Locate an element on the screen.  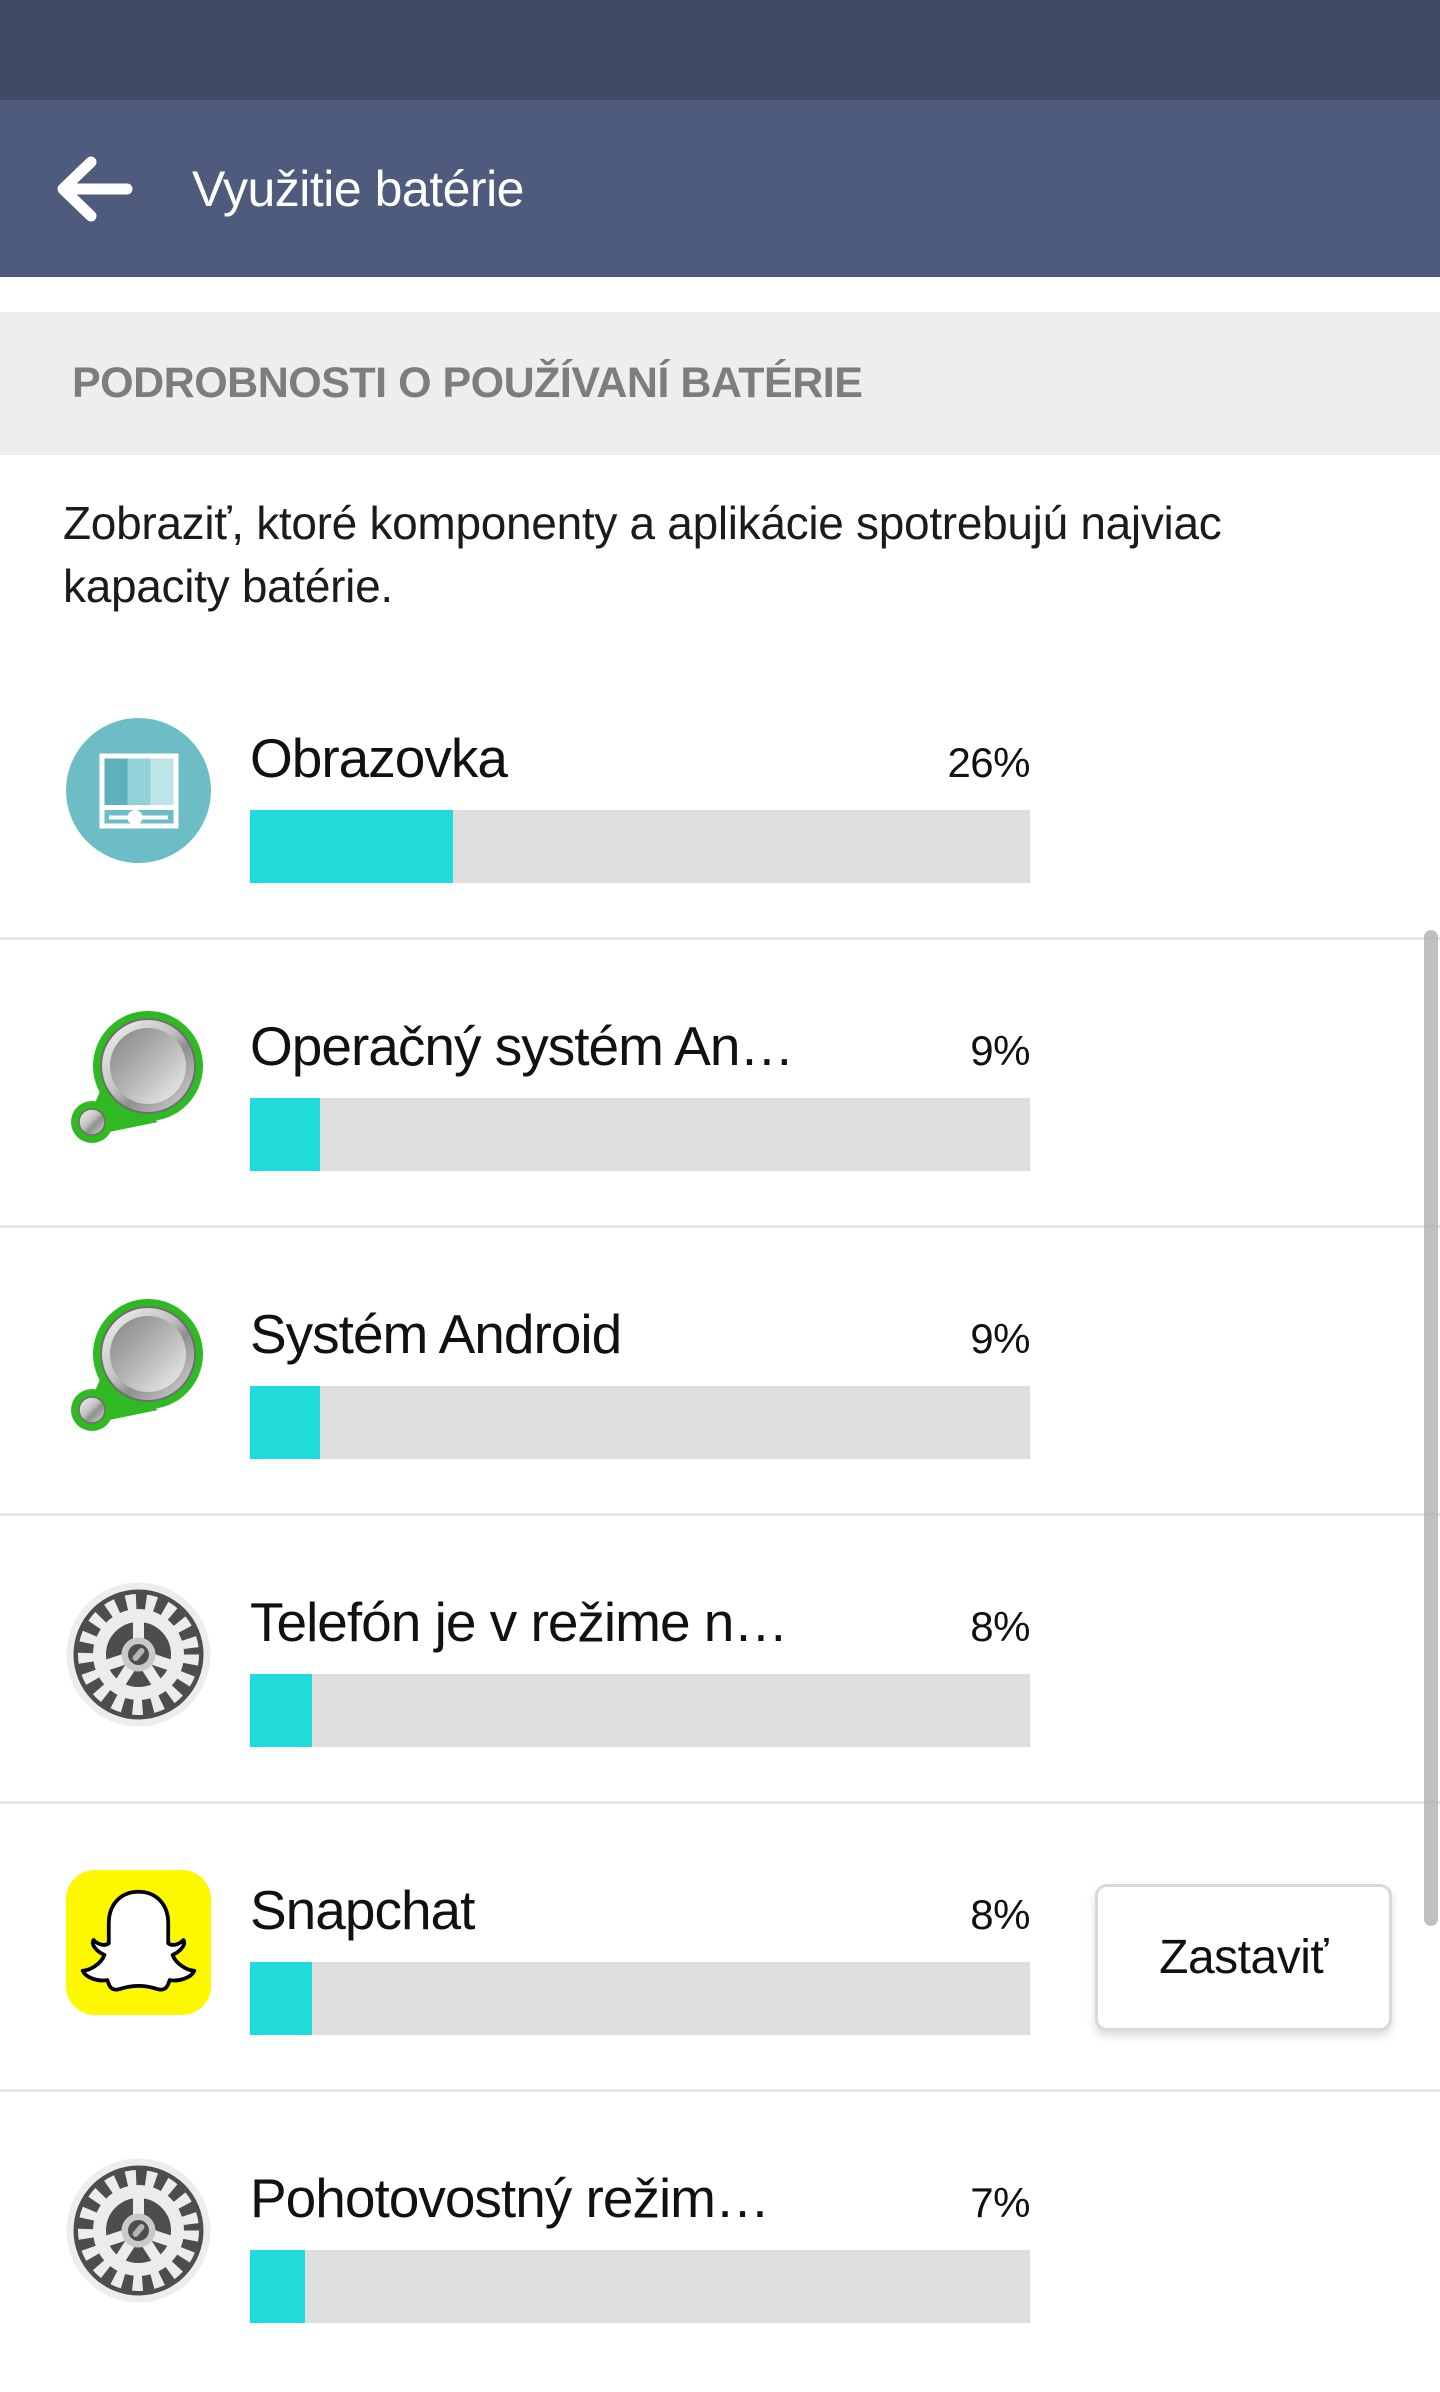
arrow-left-icon is located at coordinates (95, 188).